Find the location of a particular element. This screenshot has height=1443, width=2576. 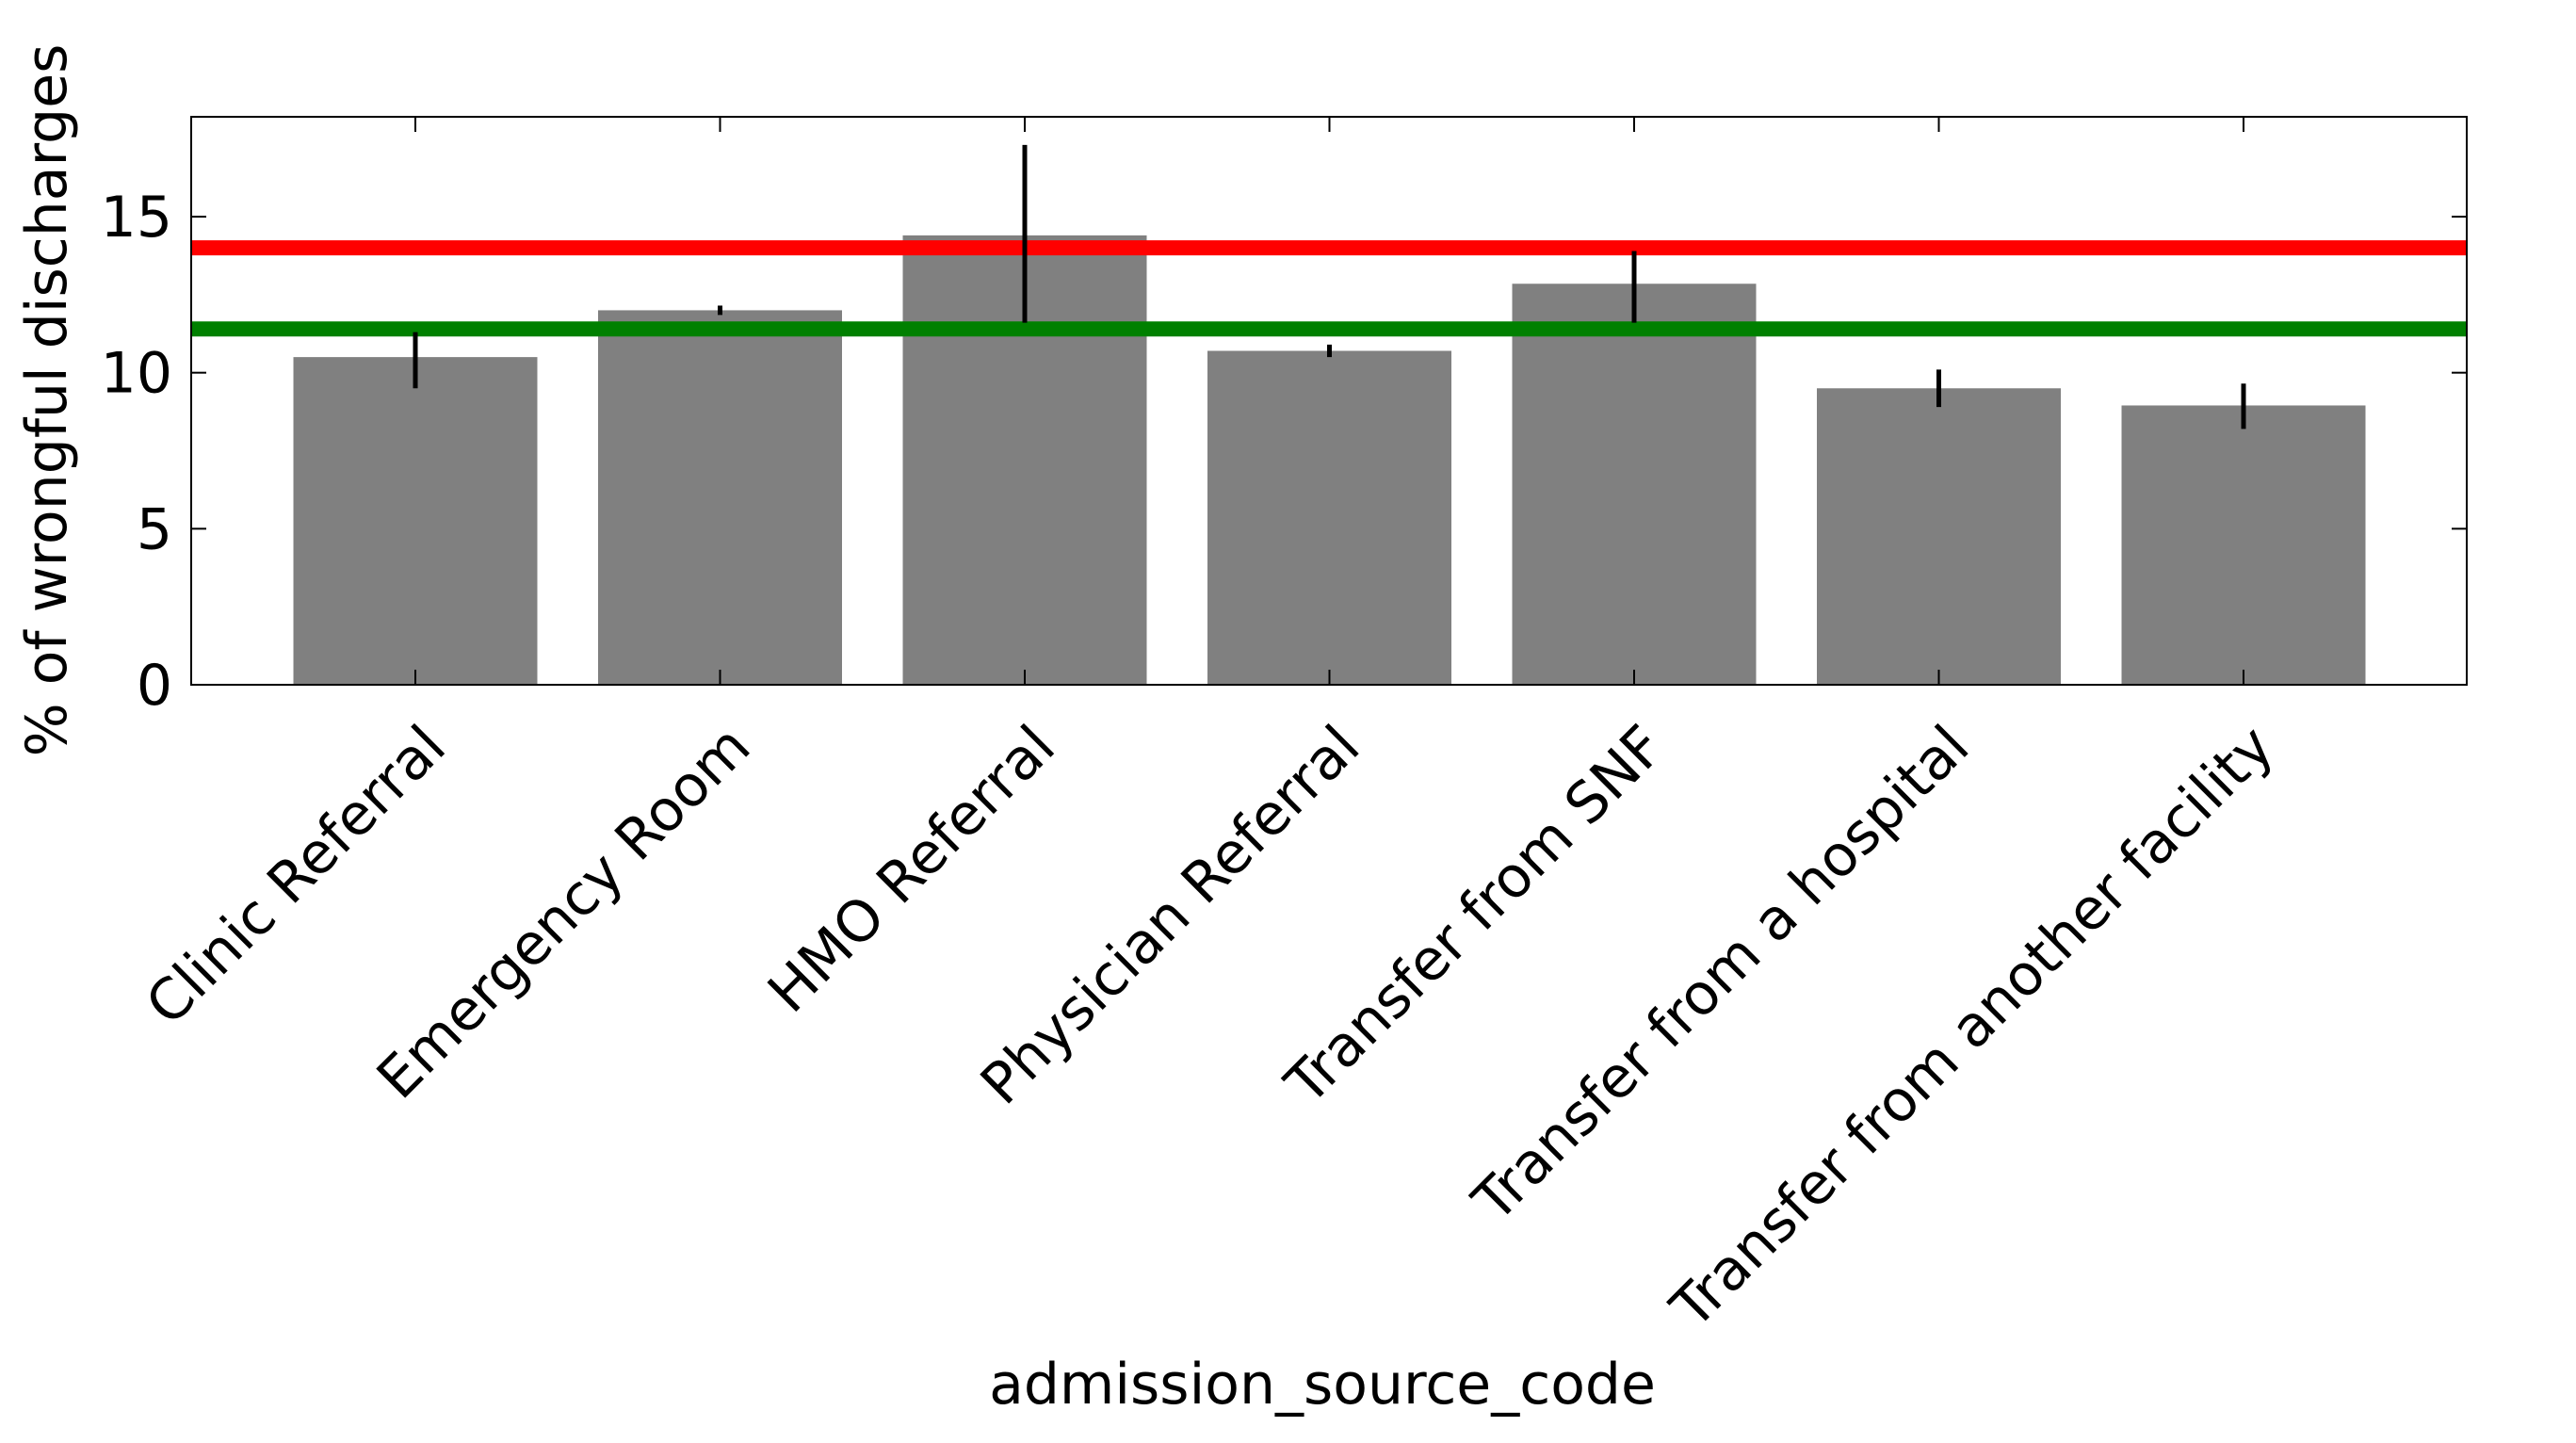

reference-lines-layer is located at coordinates (1329, 288).